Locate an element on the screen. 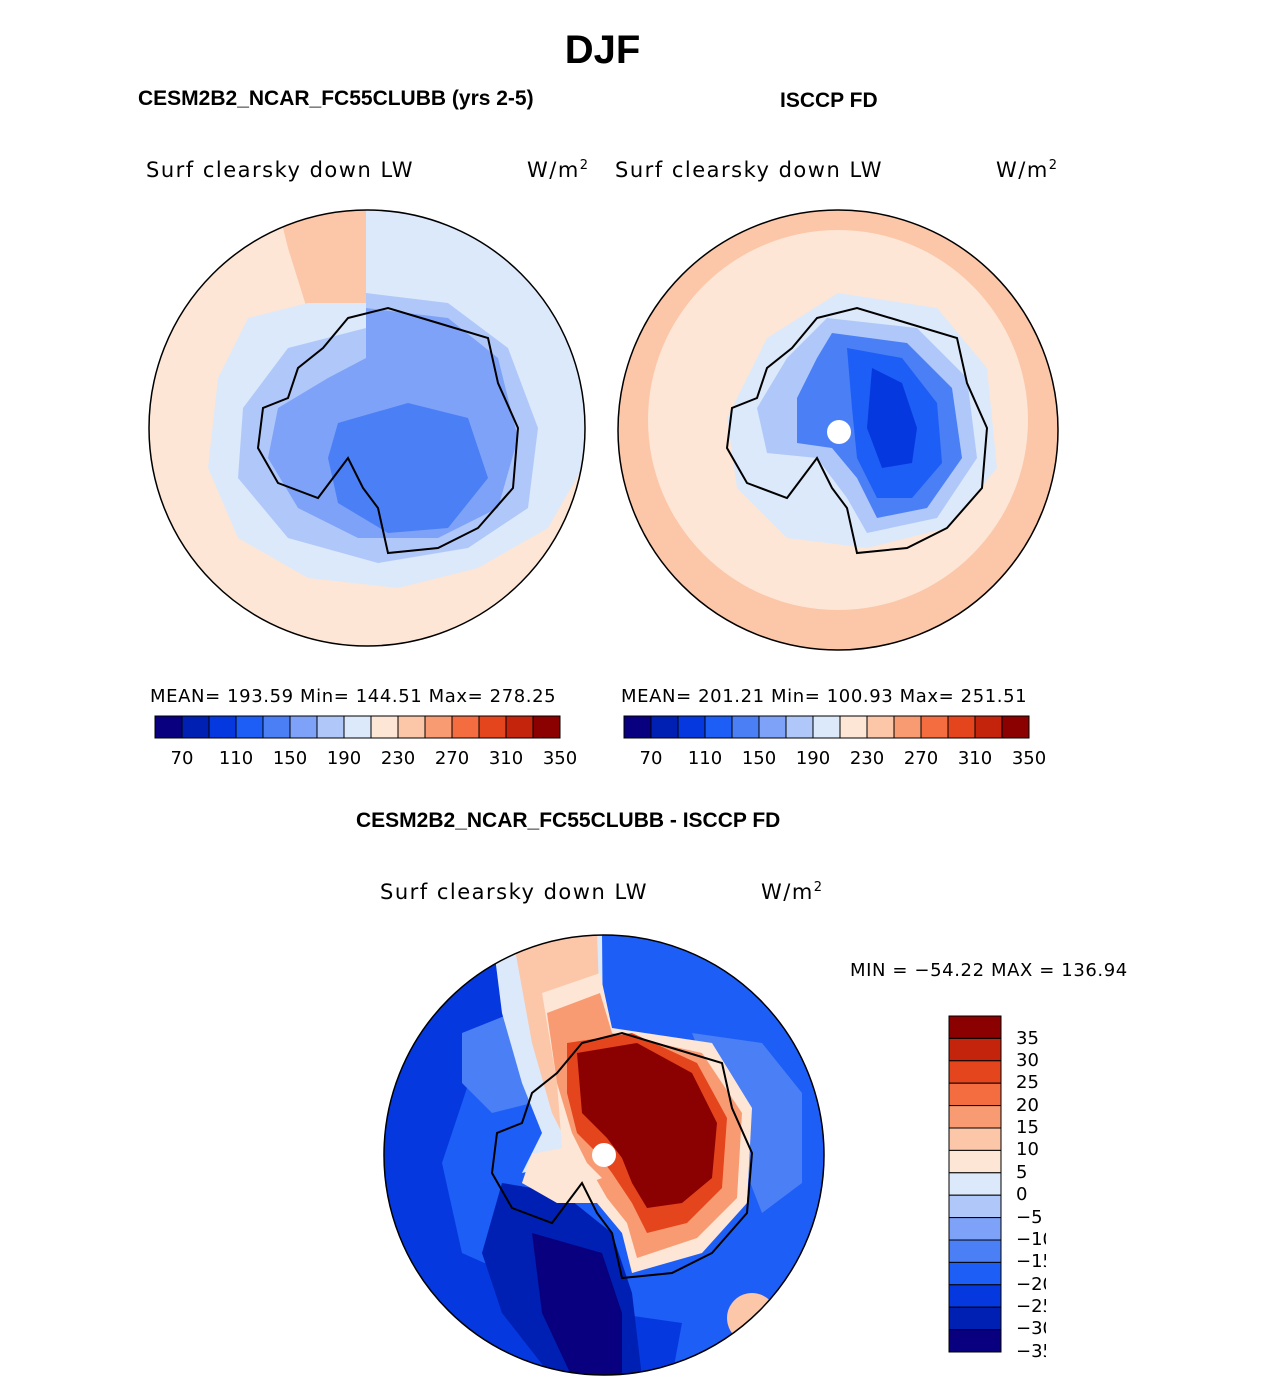 The height and width of the screenshot is (1383, 1285). diff-colorbar-label: −35 is located at coordinates (1031, 1351).